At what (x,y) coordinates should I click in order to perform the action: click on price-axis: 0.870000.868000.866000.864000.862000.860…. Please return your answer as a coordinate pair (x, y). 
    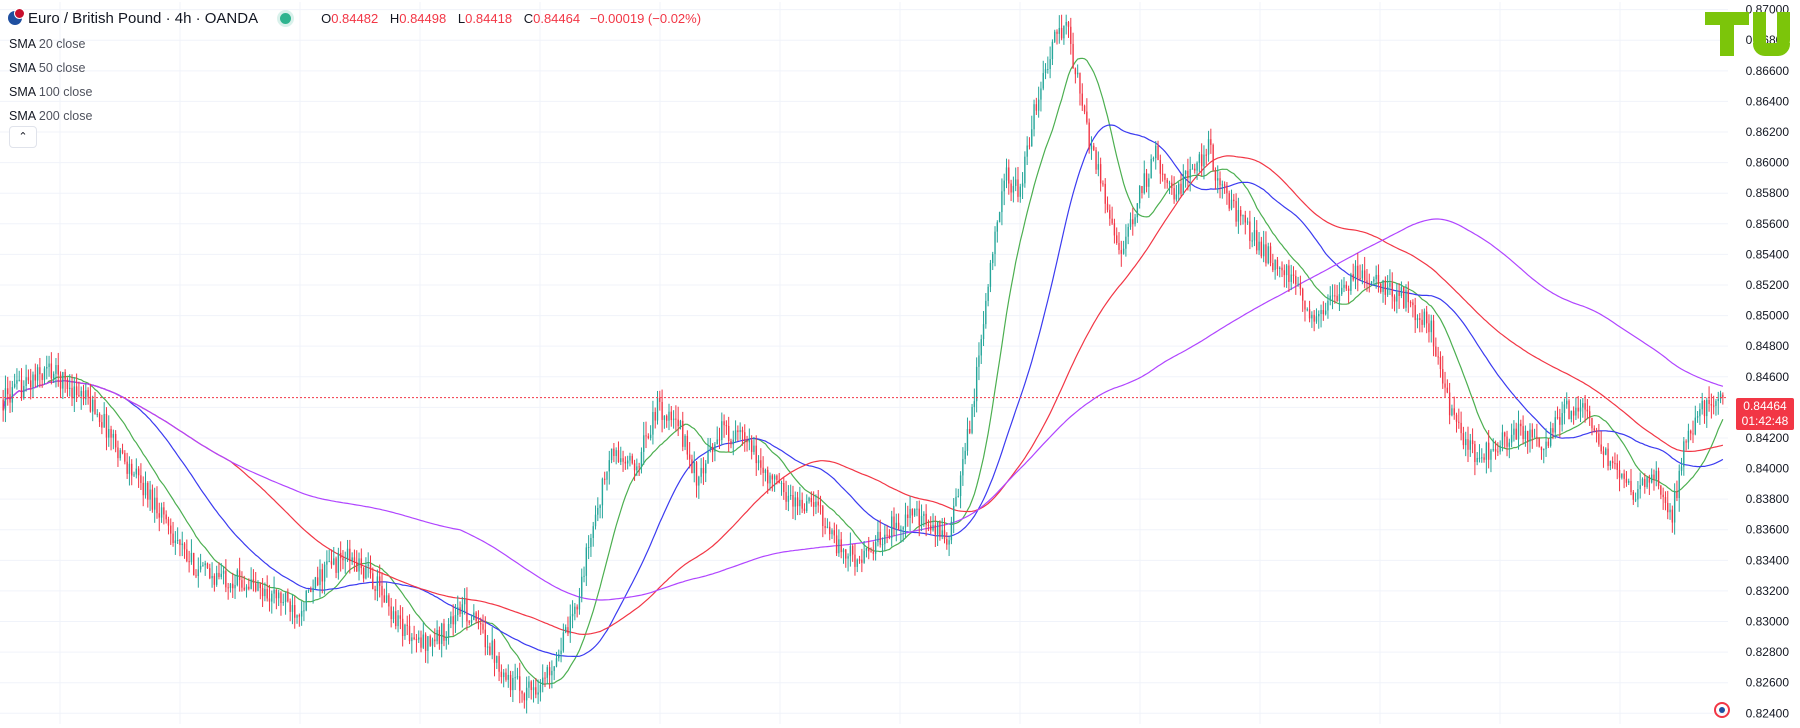
    Looking at the image, I should click on (1768, 362).